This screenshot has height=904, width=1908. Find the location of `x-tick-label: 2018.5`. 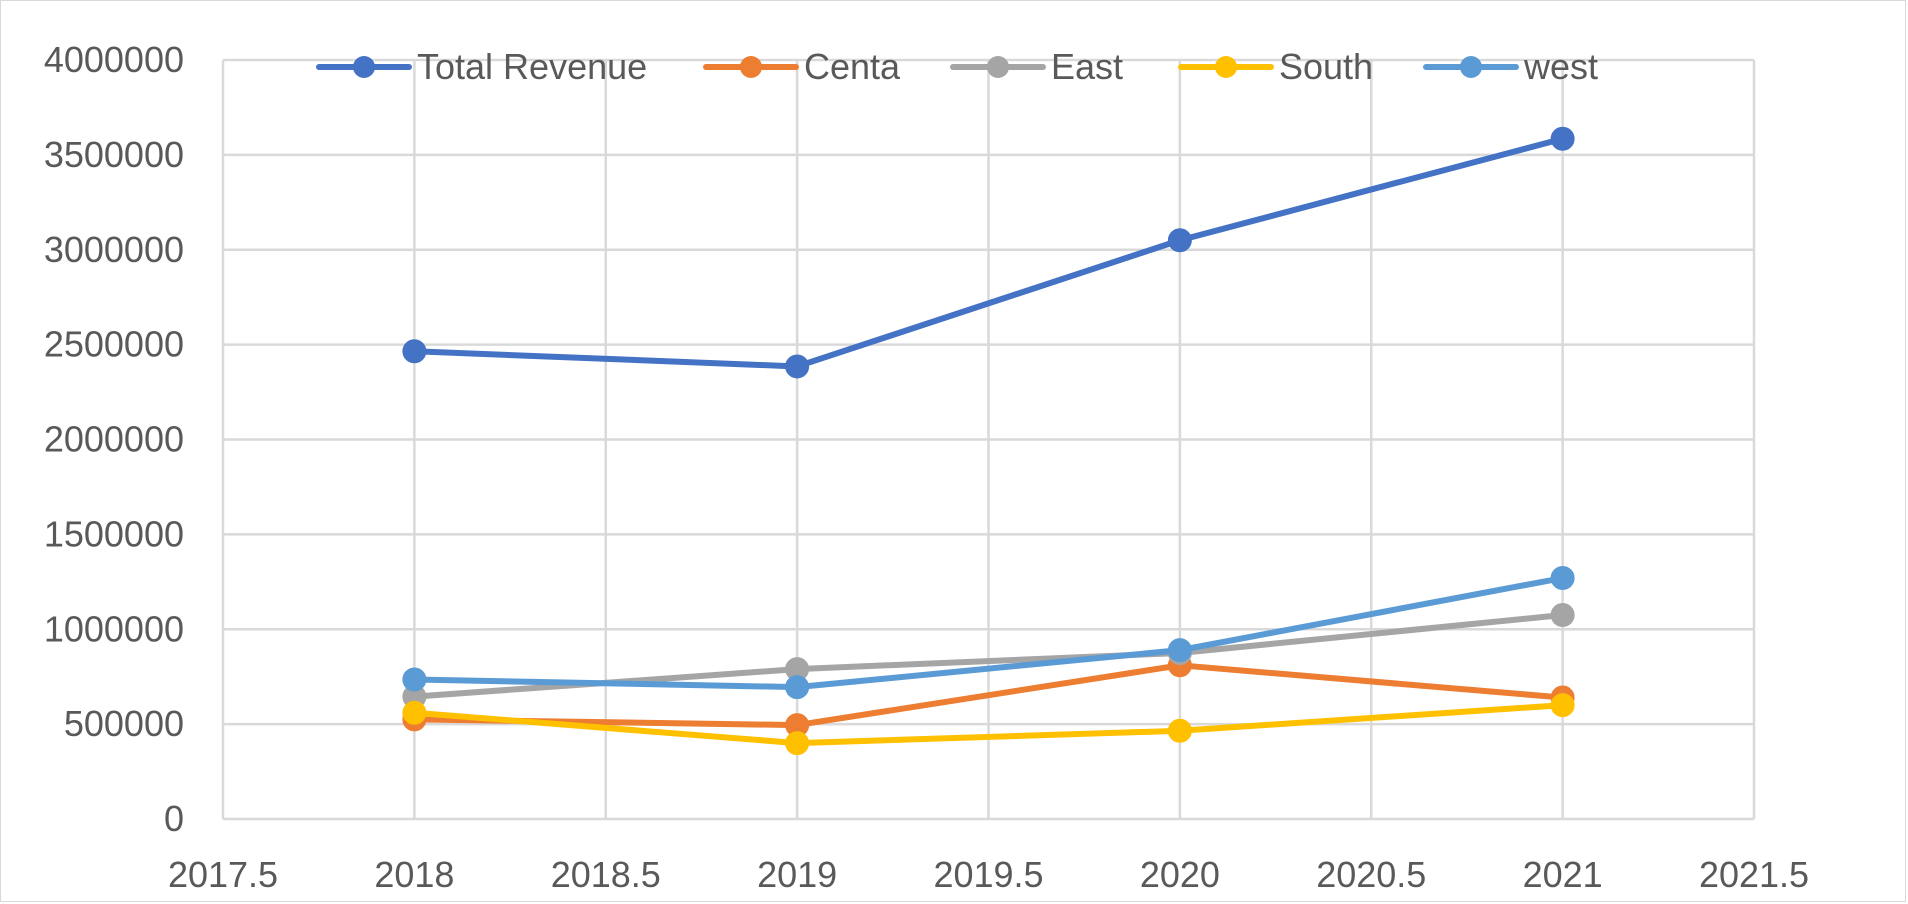

x-tick-label: 2018.5 is located at coordinates (606, 874).